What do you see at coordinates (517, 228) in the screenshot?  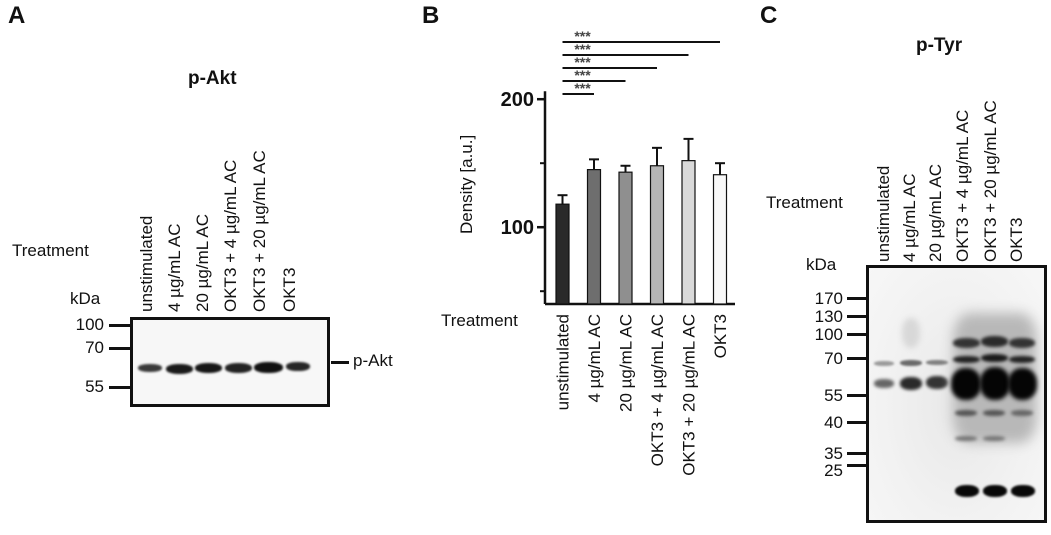 I see `y-tick-label: 100` at bounding box center [517, 228].